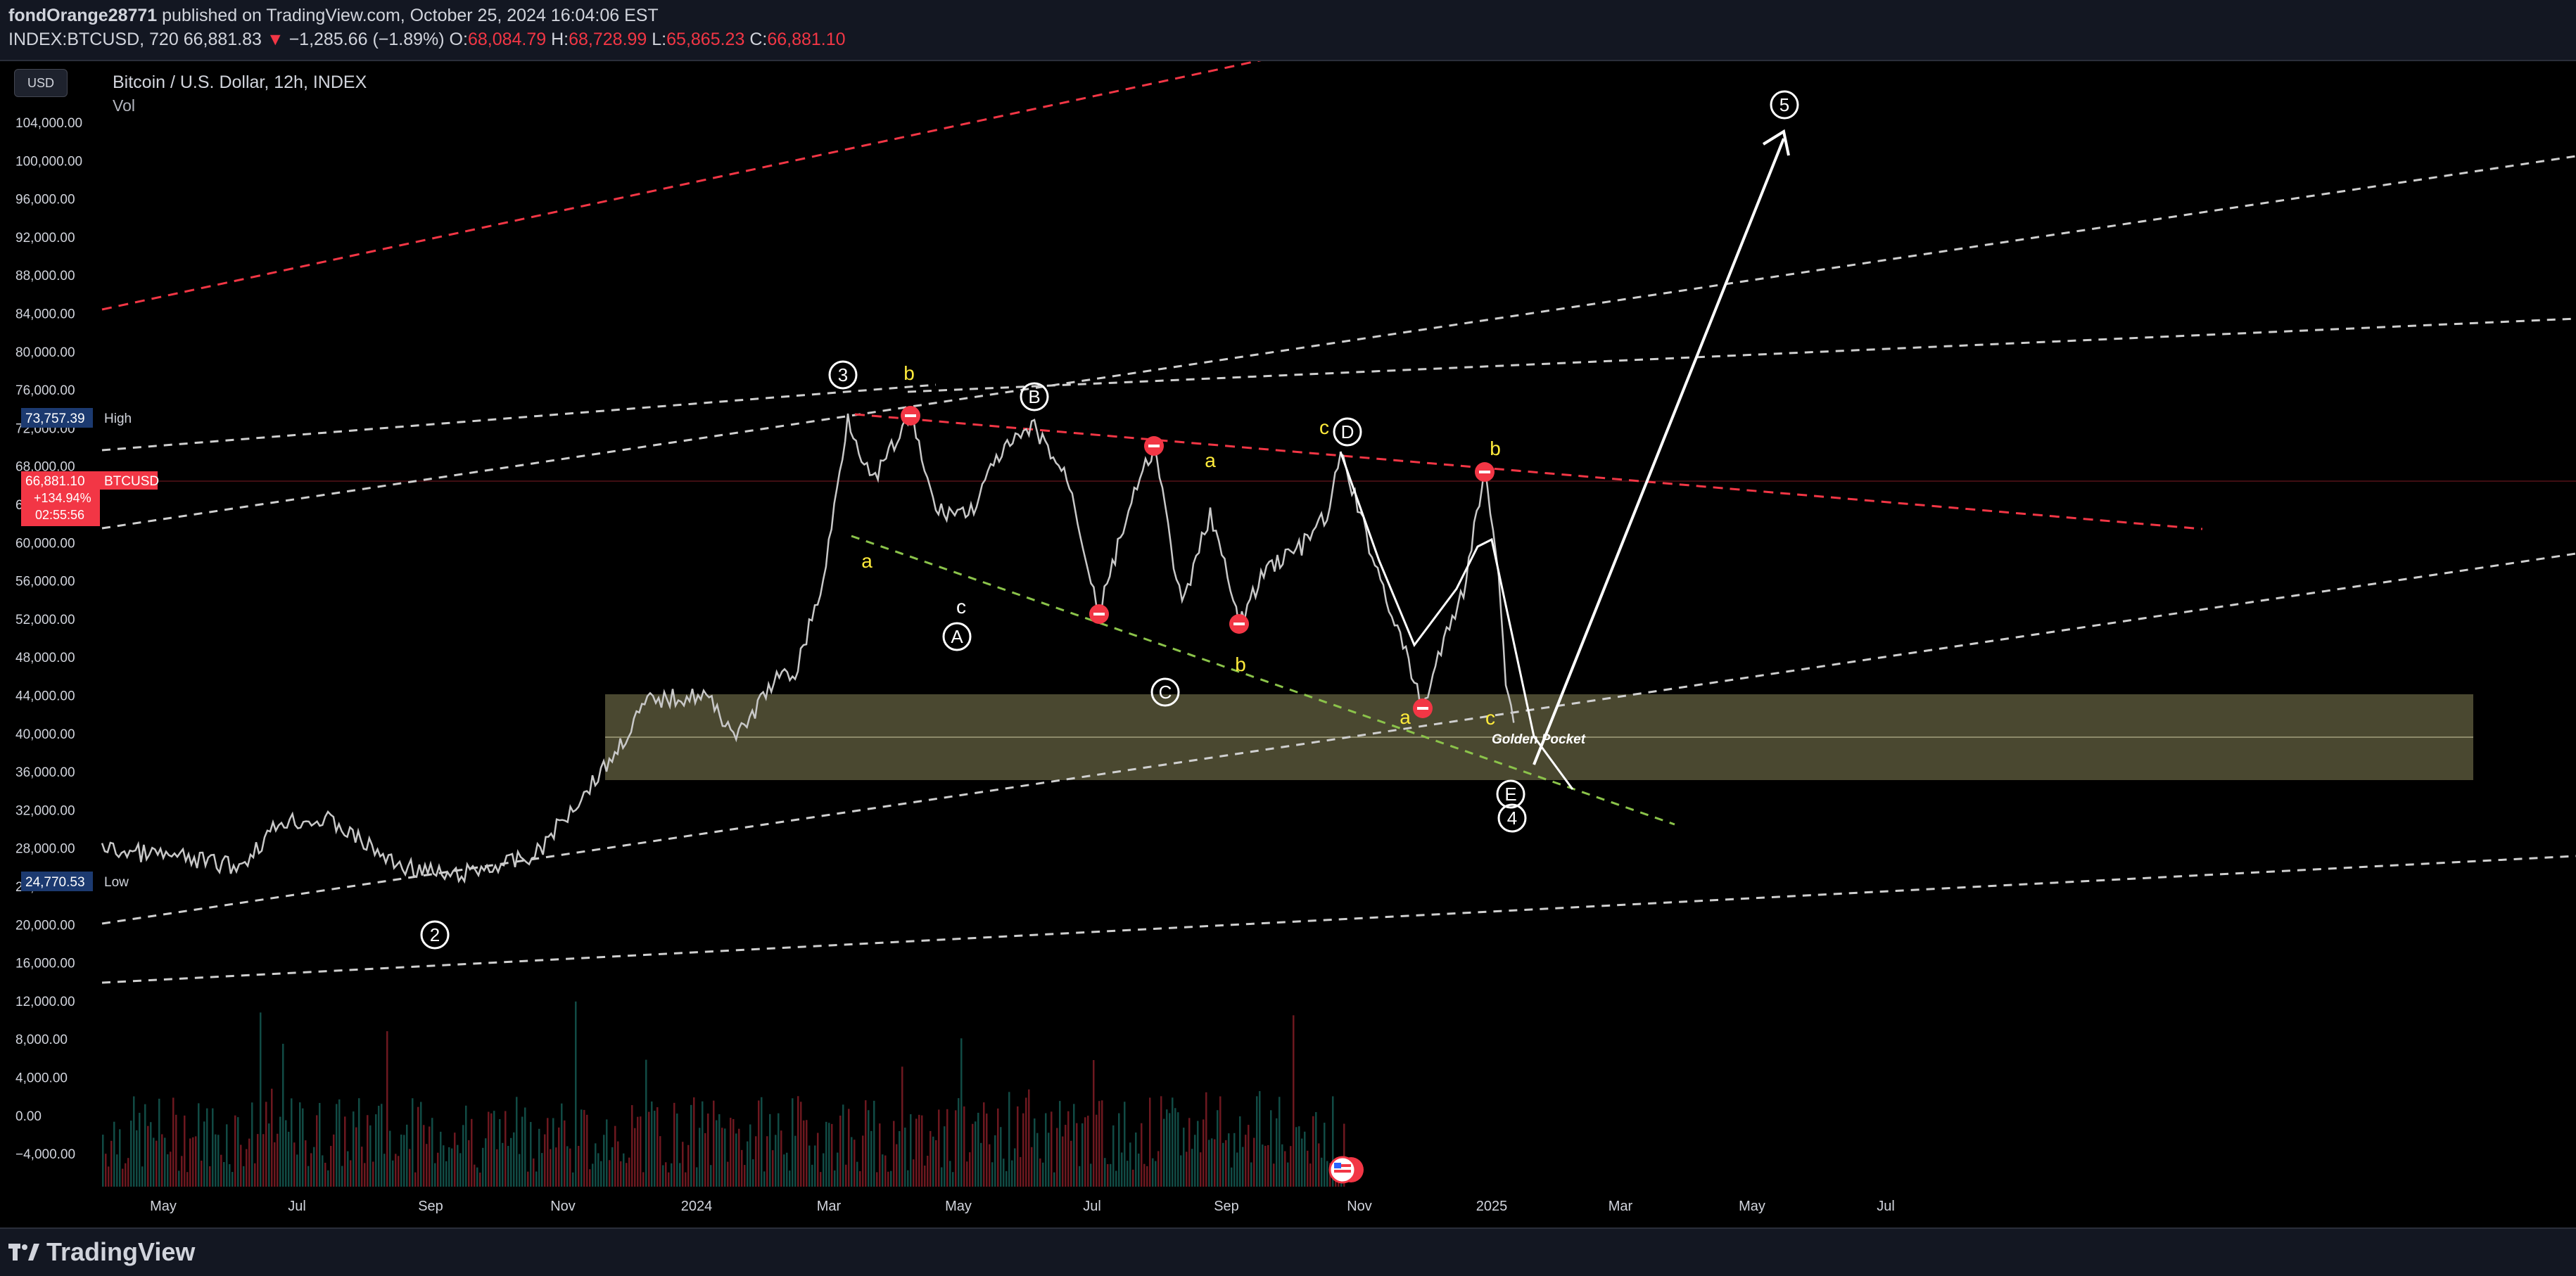  What do you see at coordinates (1346, 1170) in the screenshot?
I see `us-flag-icon` at bounding box center [1346, 1170].